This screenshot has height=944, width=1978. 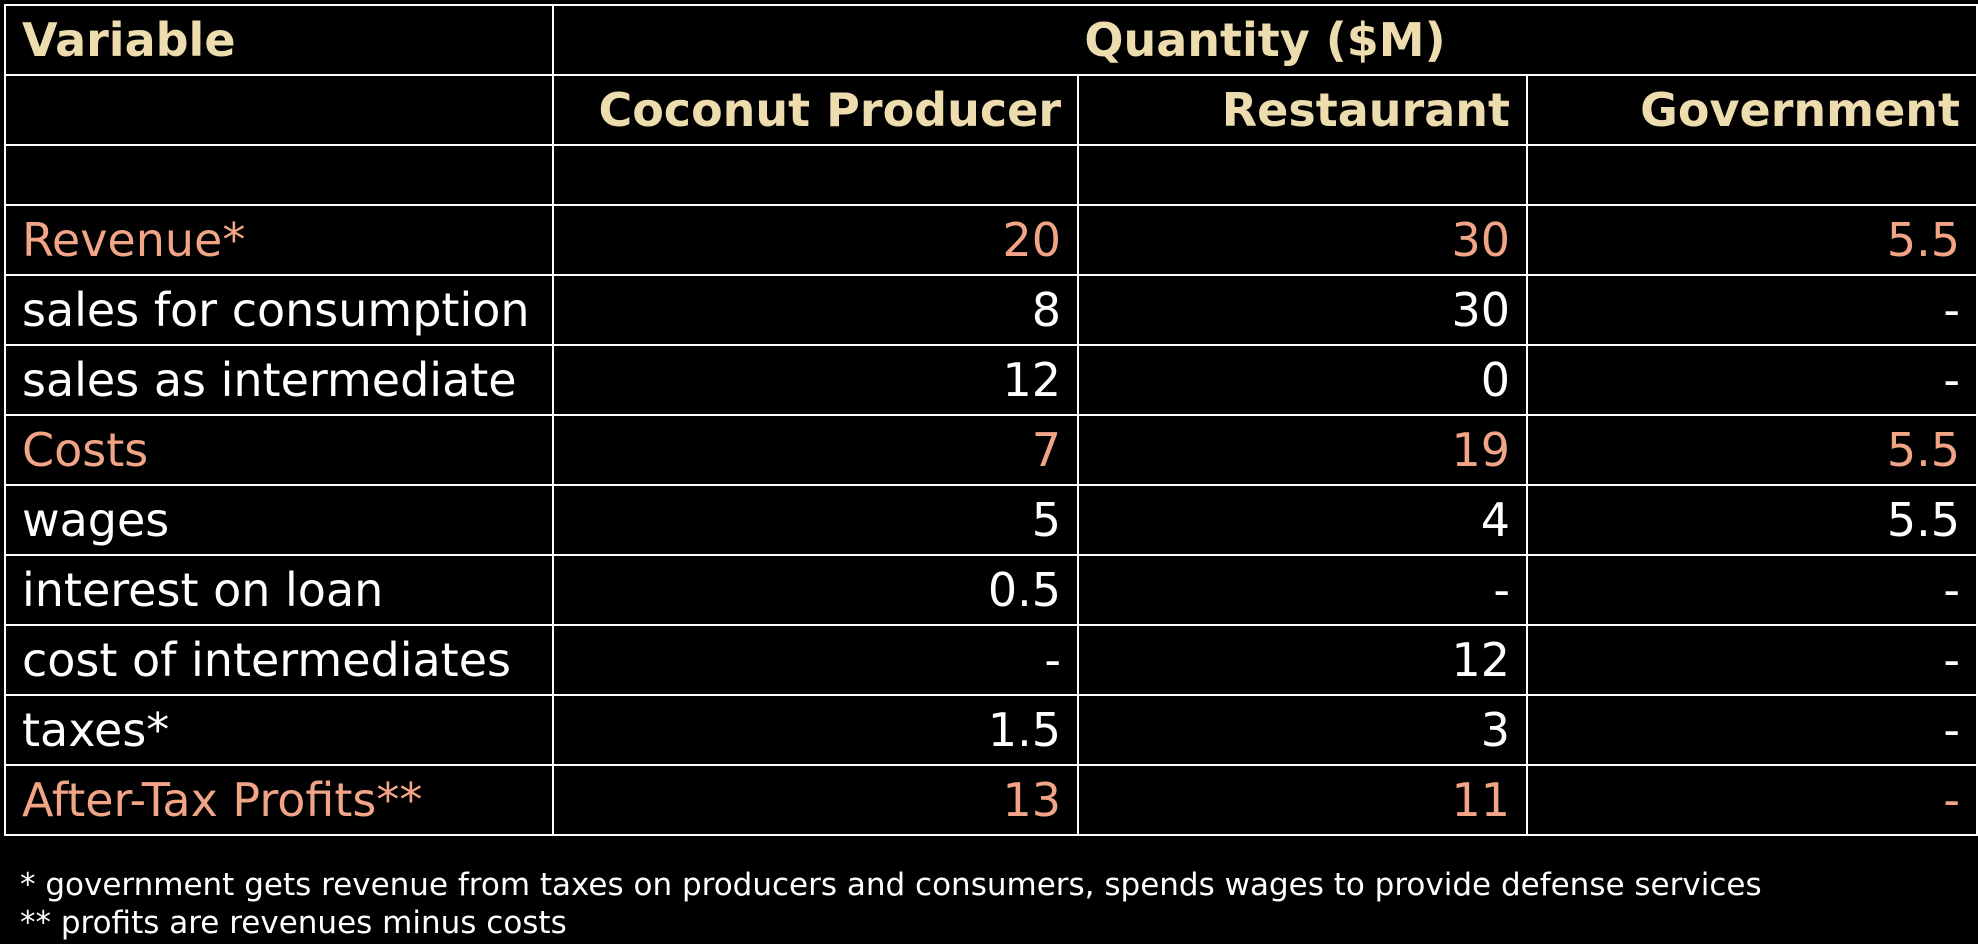 I want to click on table-row: sales for consumption 8 30-, so click(x=991, y=310).